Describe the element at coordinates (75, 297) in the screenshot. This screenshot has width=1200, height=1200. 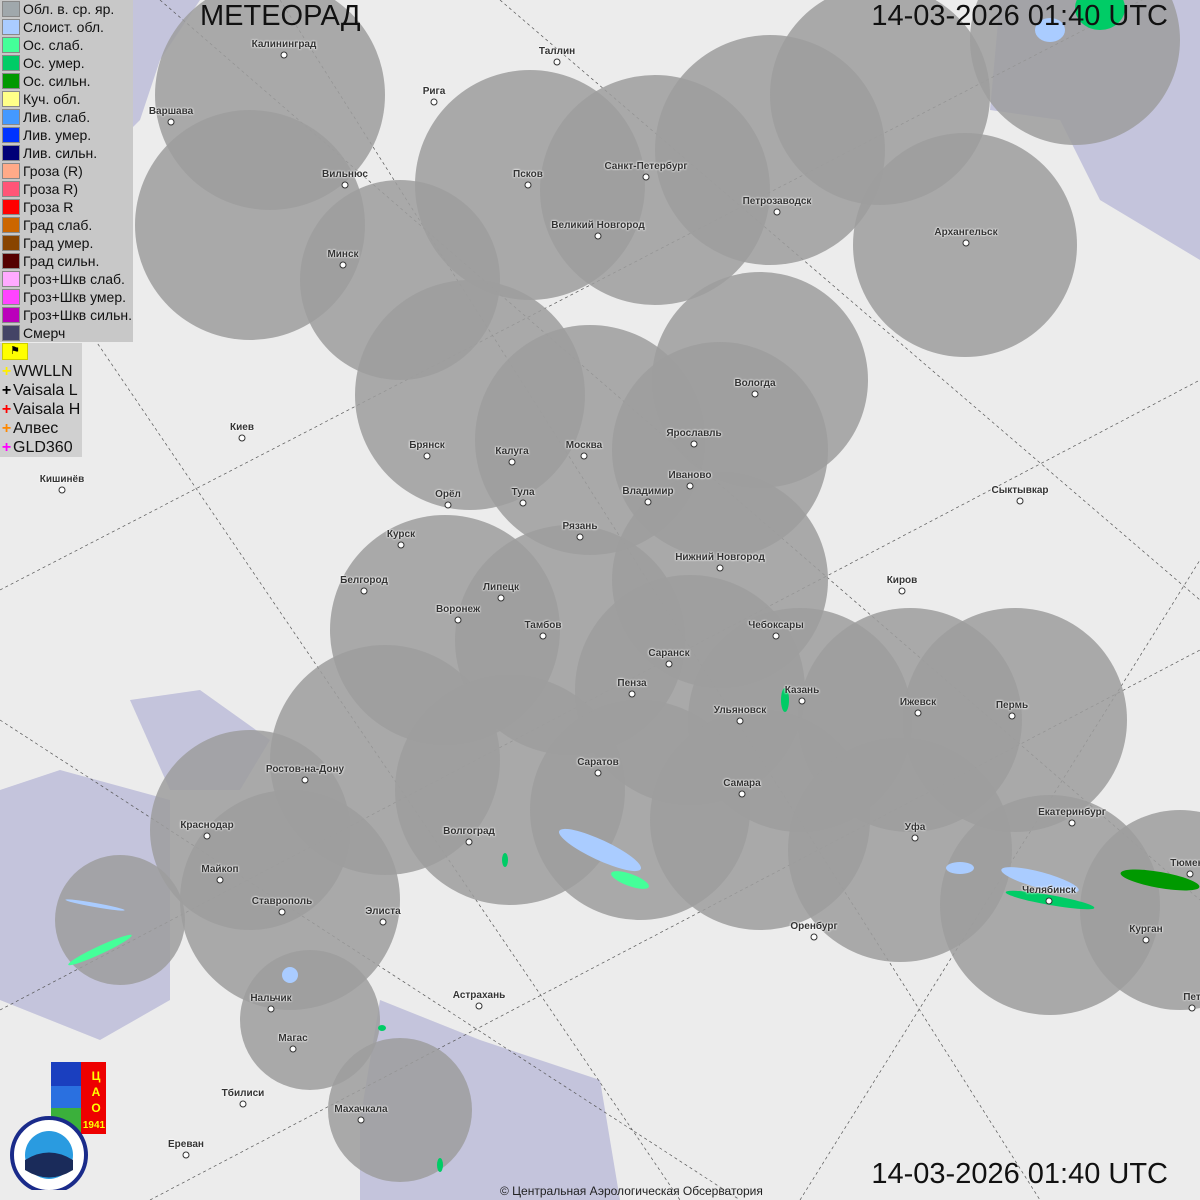
I see `legend-label: Гроз+Шкв умер.` at that location.